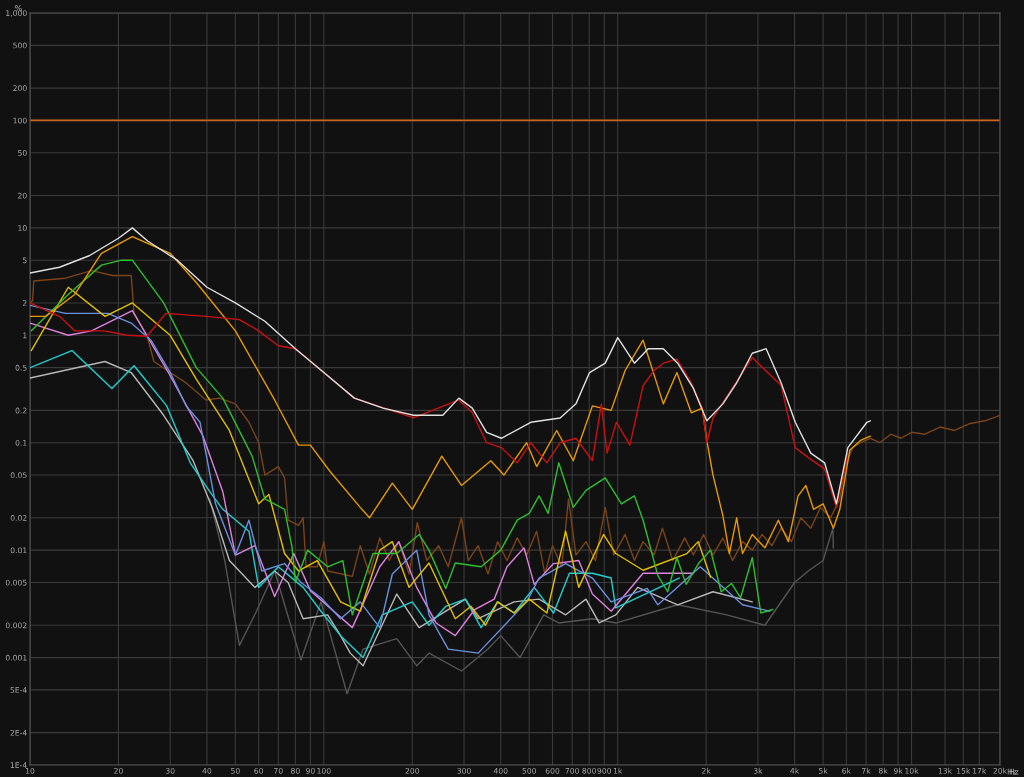 The height and width of the screenshot is (777, 1024). I want to click on y-axis-title: %, so click(18, 8).